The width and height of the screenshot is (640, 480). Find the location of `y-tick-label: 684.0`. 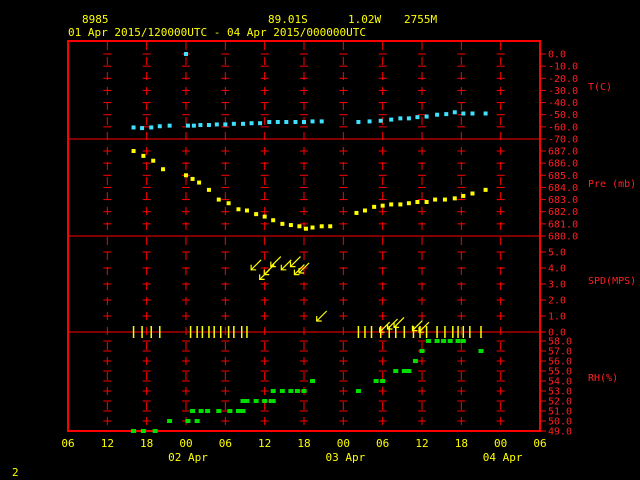

y-tick-label: 684.0 is located at coordinates (563, 188).